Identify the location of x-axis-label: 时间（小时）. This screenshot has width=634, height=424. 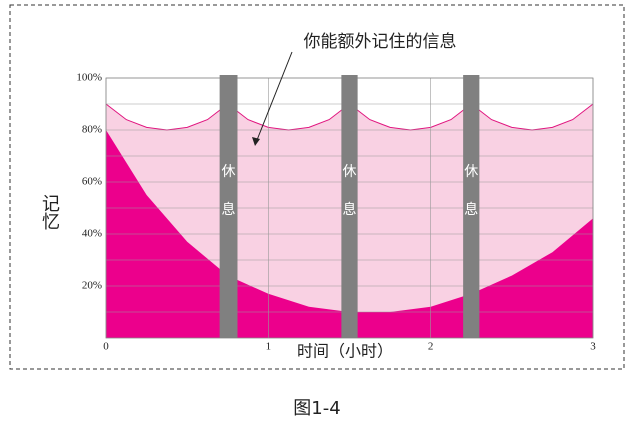
(345, 351).